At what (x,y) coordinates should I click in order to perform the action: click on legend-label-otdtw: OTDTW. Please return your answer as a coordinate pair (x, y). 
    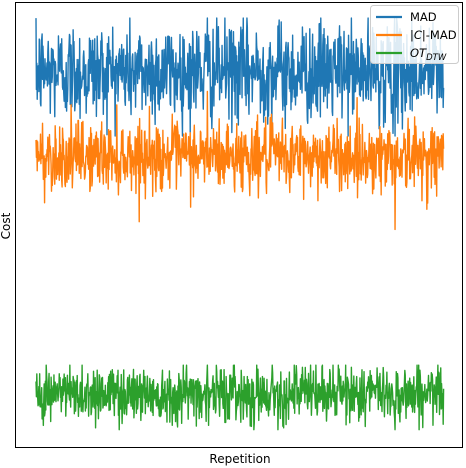
    Looking at the image, I should click on (428, 54).